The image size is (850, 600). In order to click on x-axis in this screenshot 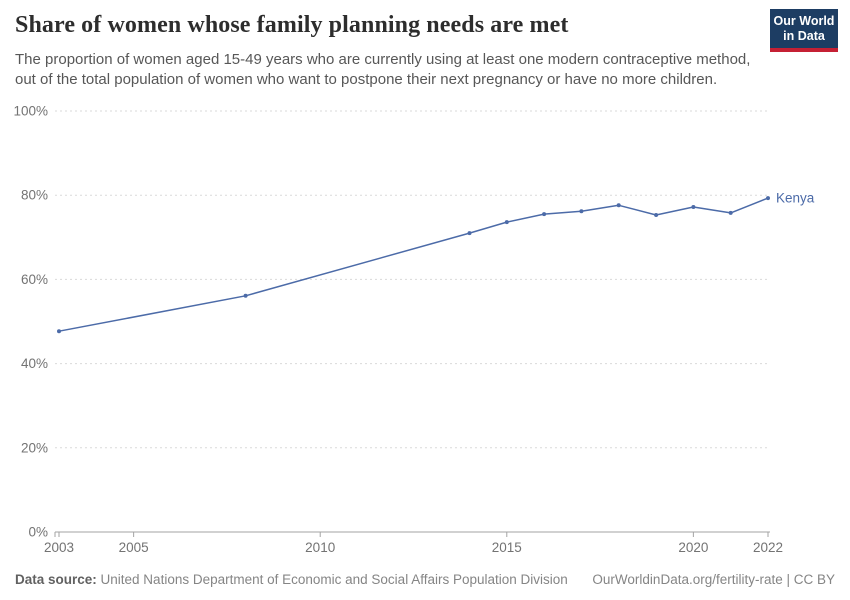, I will do `click(412, 534)`.